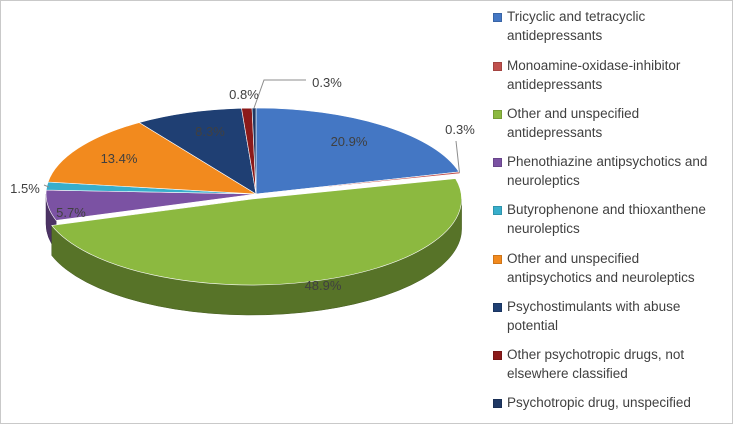  I want to click on data-label: 0.8%, so click(244, 94).